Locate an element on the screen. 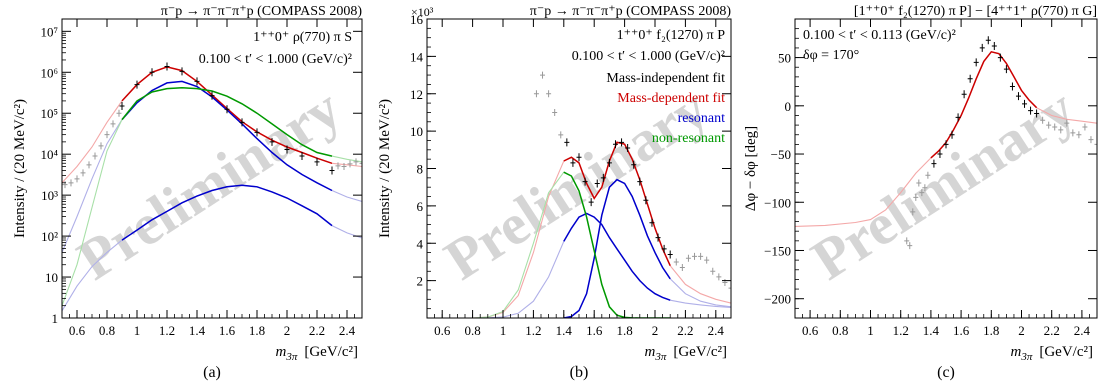  watermark-text: Preliminary is located at coordinates (943, 183).